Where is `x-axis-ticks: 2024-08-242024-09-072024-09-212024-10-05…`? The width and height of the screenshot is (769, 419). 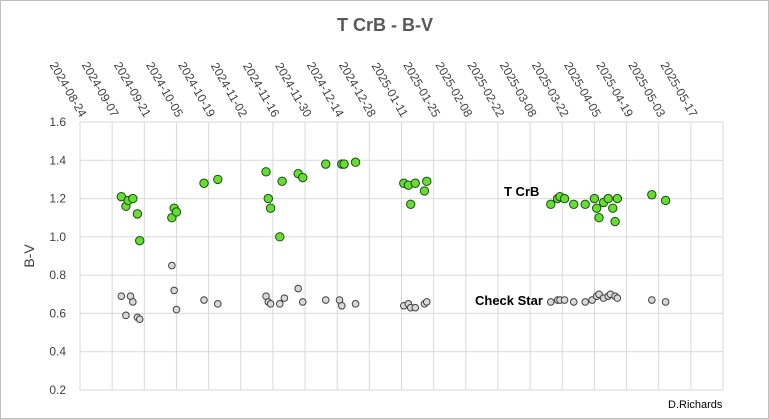
x-axis-ticks: 2024-08-242024-09-072024-09-212024-10-05… is located at coordinates (374, 89).